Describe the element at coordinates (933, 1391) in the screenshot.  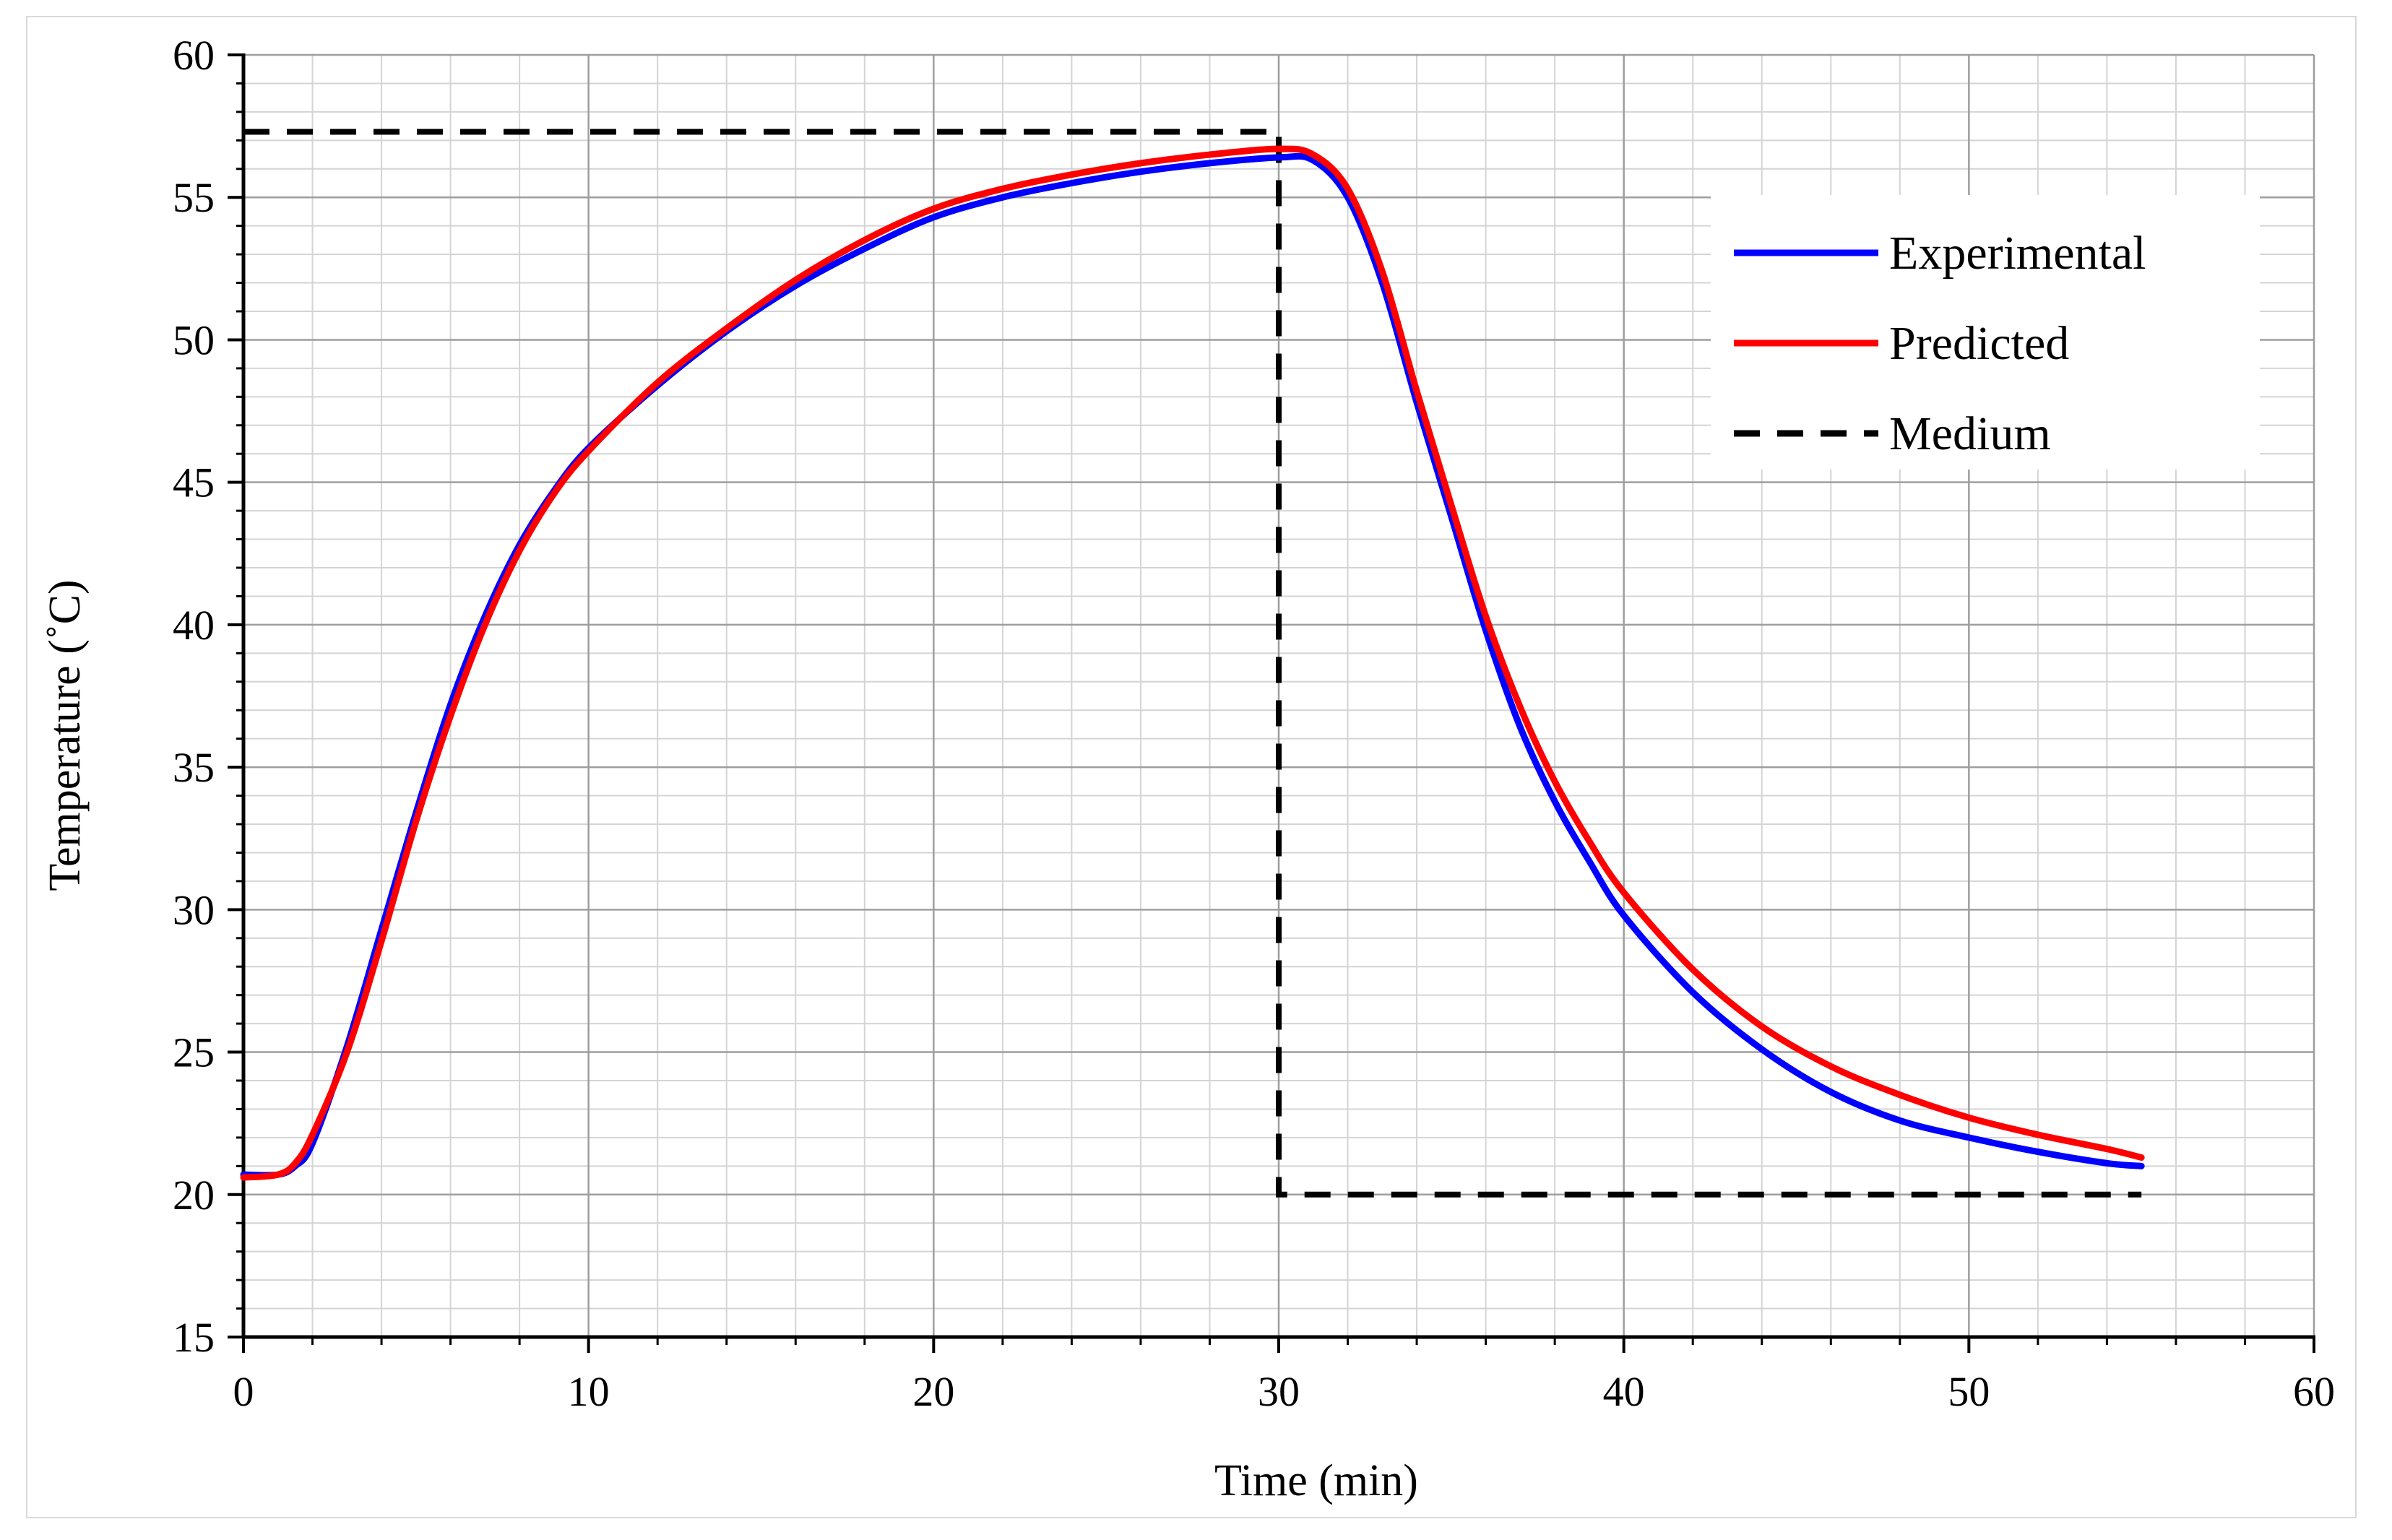
I see `x-tick-label: 20` at that location.